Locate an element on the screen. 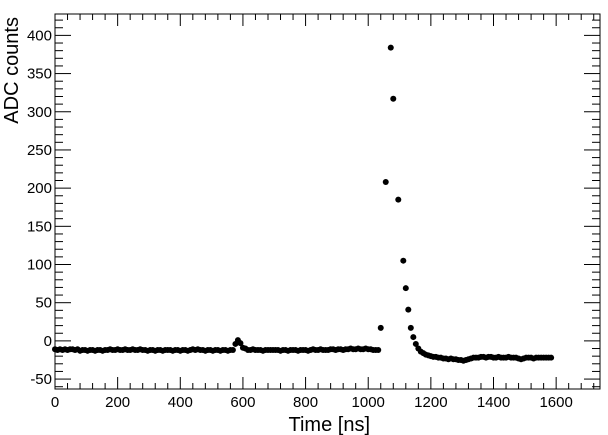 The height and width of the screenshot is (435, 608). x-tick-label: 0 is located at coordinates (55, 402).